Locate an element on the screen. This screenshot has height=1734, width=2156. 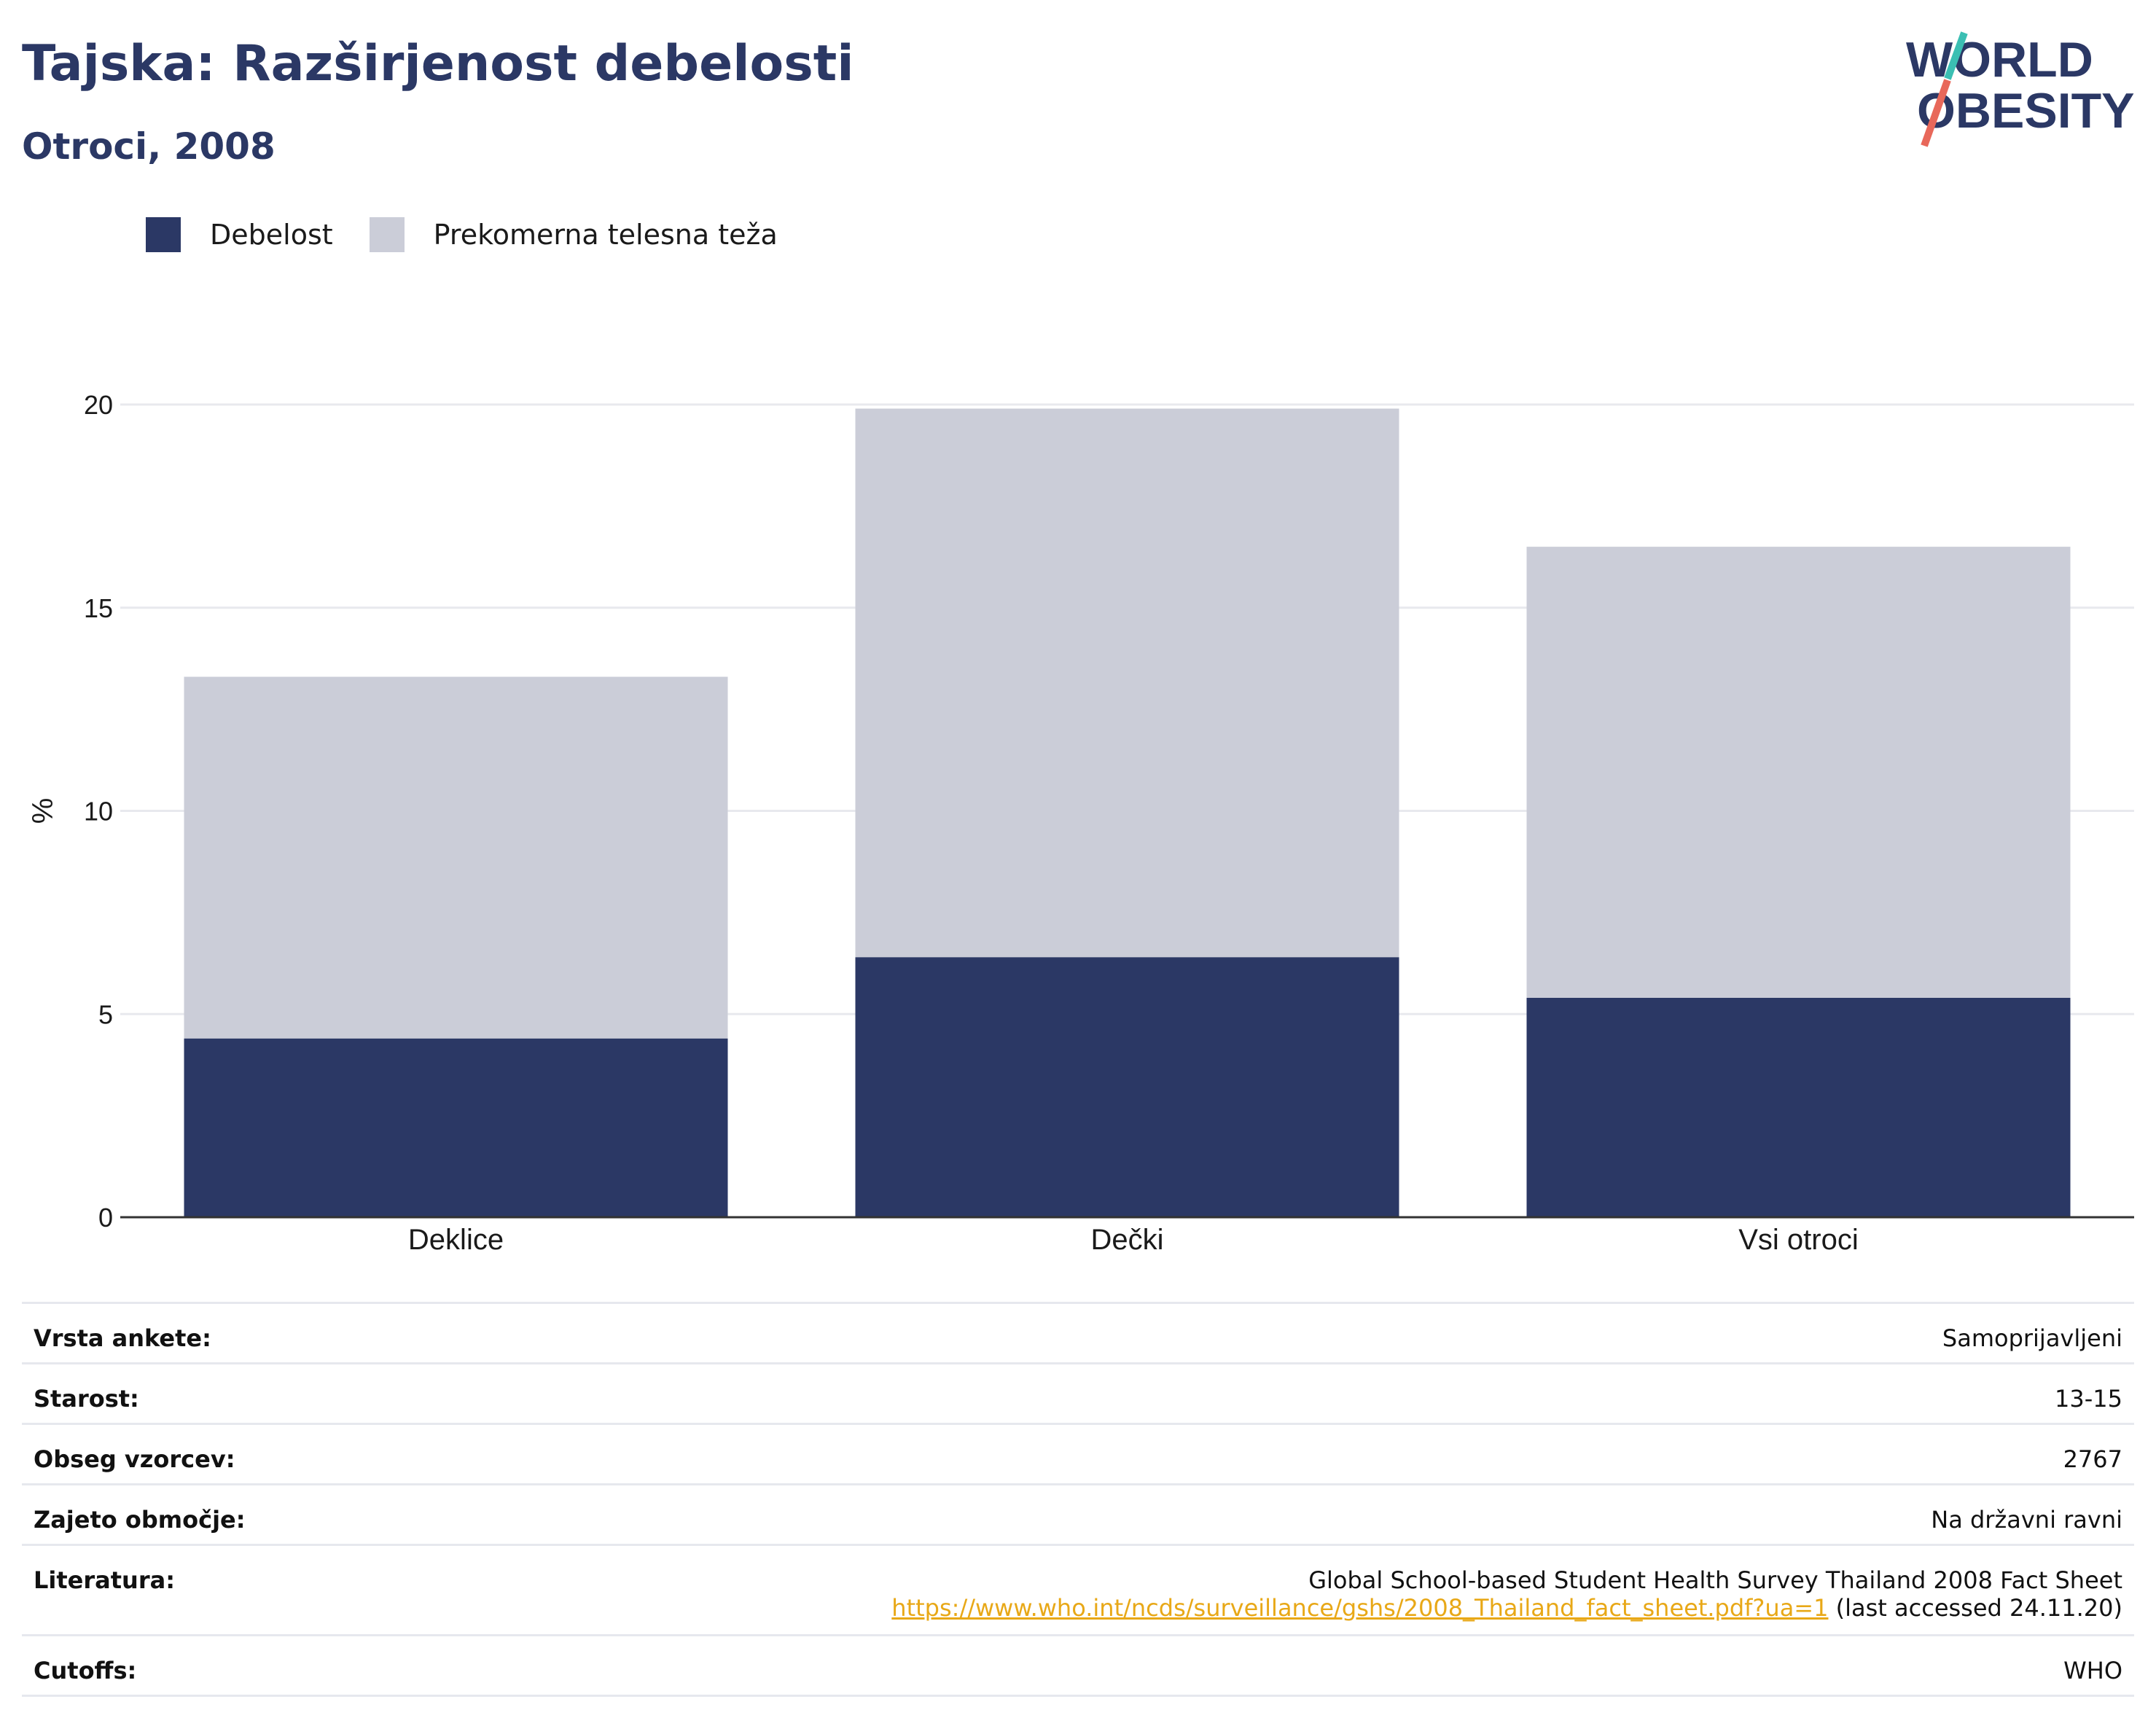
page-title: Tajska: Razširjenost debelosti is located at coordinates (438, 64).